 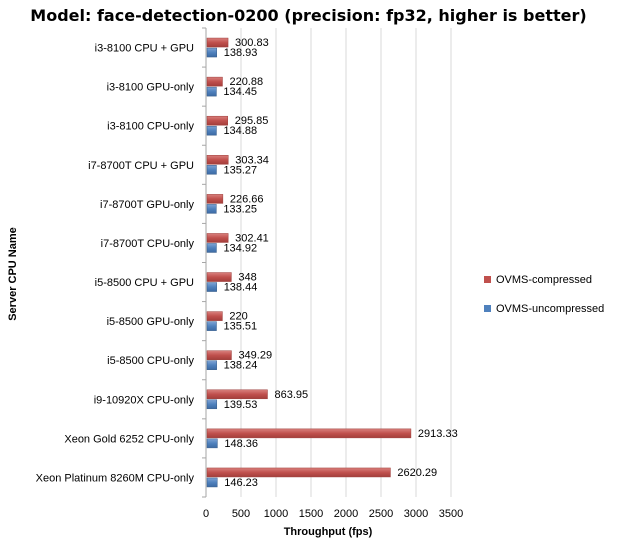 I want to click on data-label-uncompressed: 146.23, so click(x=241, y=483).